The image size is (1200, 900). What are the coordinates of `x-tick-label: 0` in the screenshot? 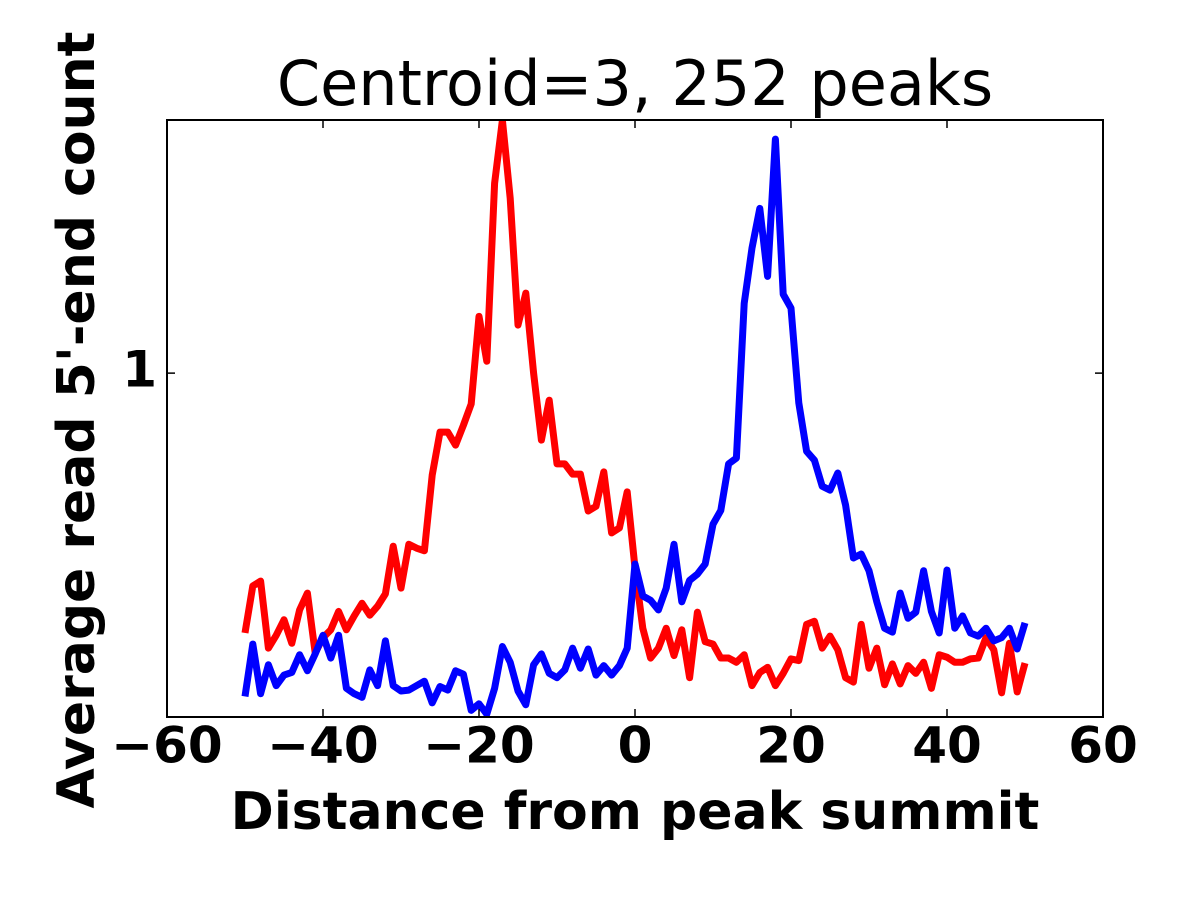 It's located at (635, 746).